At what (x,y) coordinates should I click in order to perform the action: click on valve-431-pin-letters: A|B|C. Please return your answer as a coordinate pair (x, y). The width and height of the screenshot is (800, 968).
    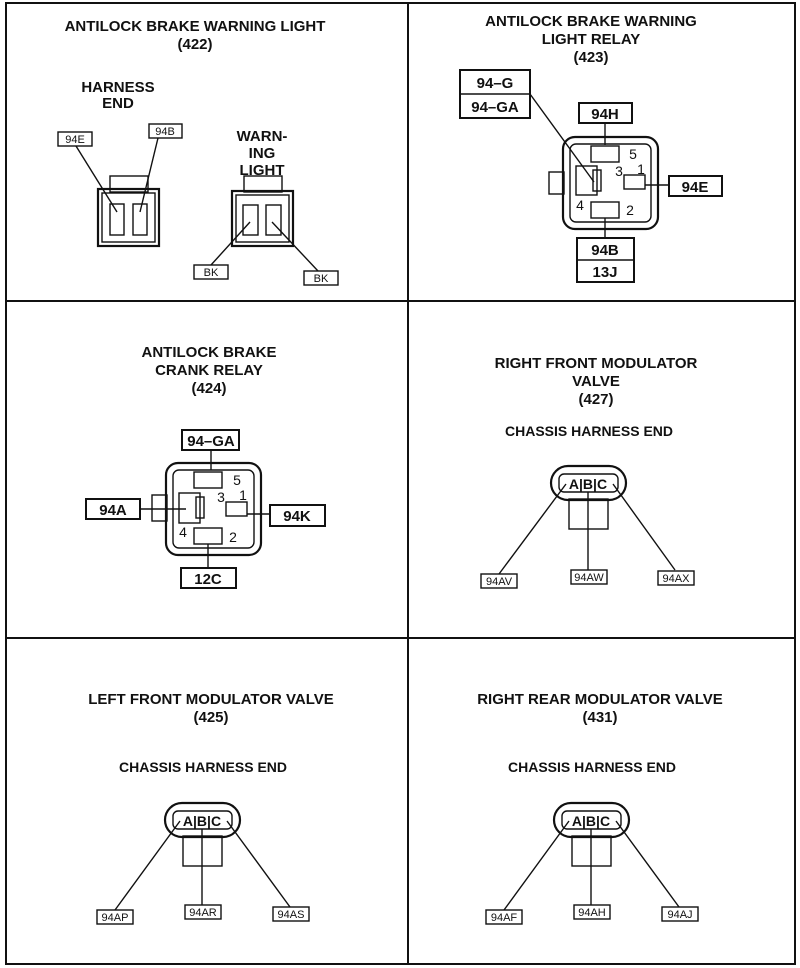
    Looking at the image, I should click on (591, 821).